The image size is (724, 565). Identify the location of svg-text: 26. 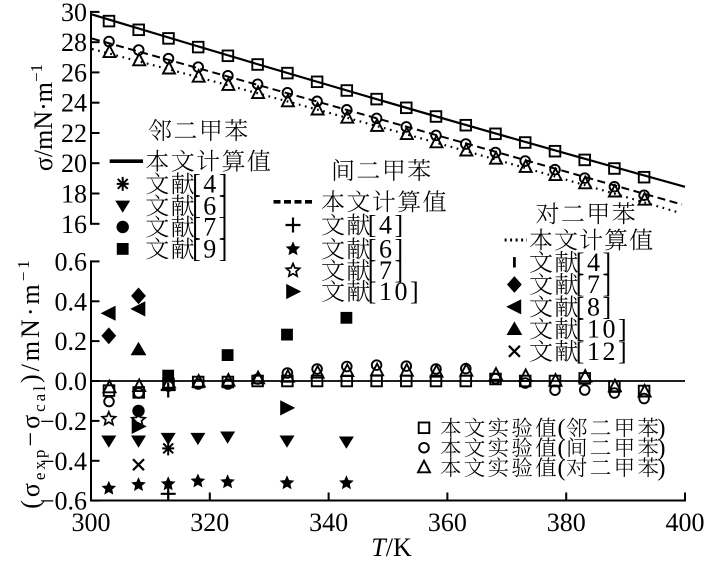
(74, 72).